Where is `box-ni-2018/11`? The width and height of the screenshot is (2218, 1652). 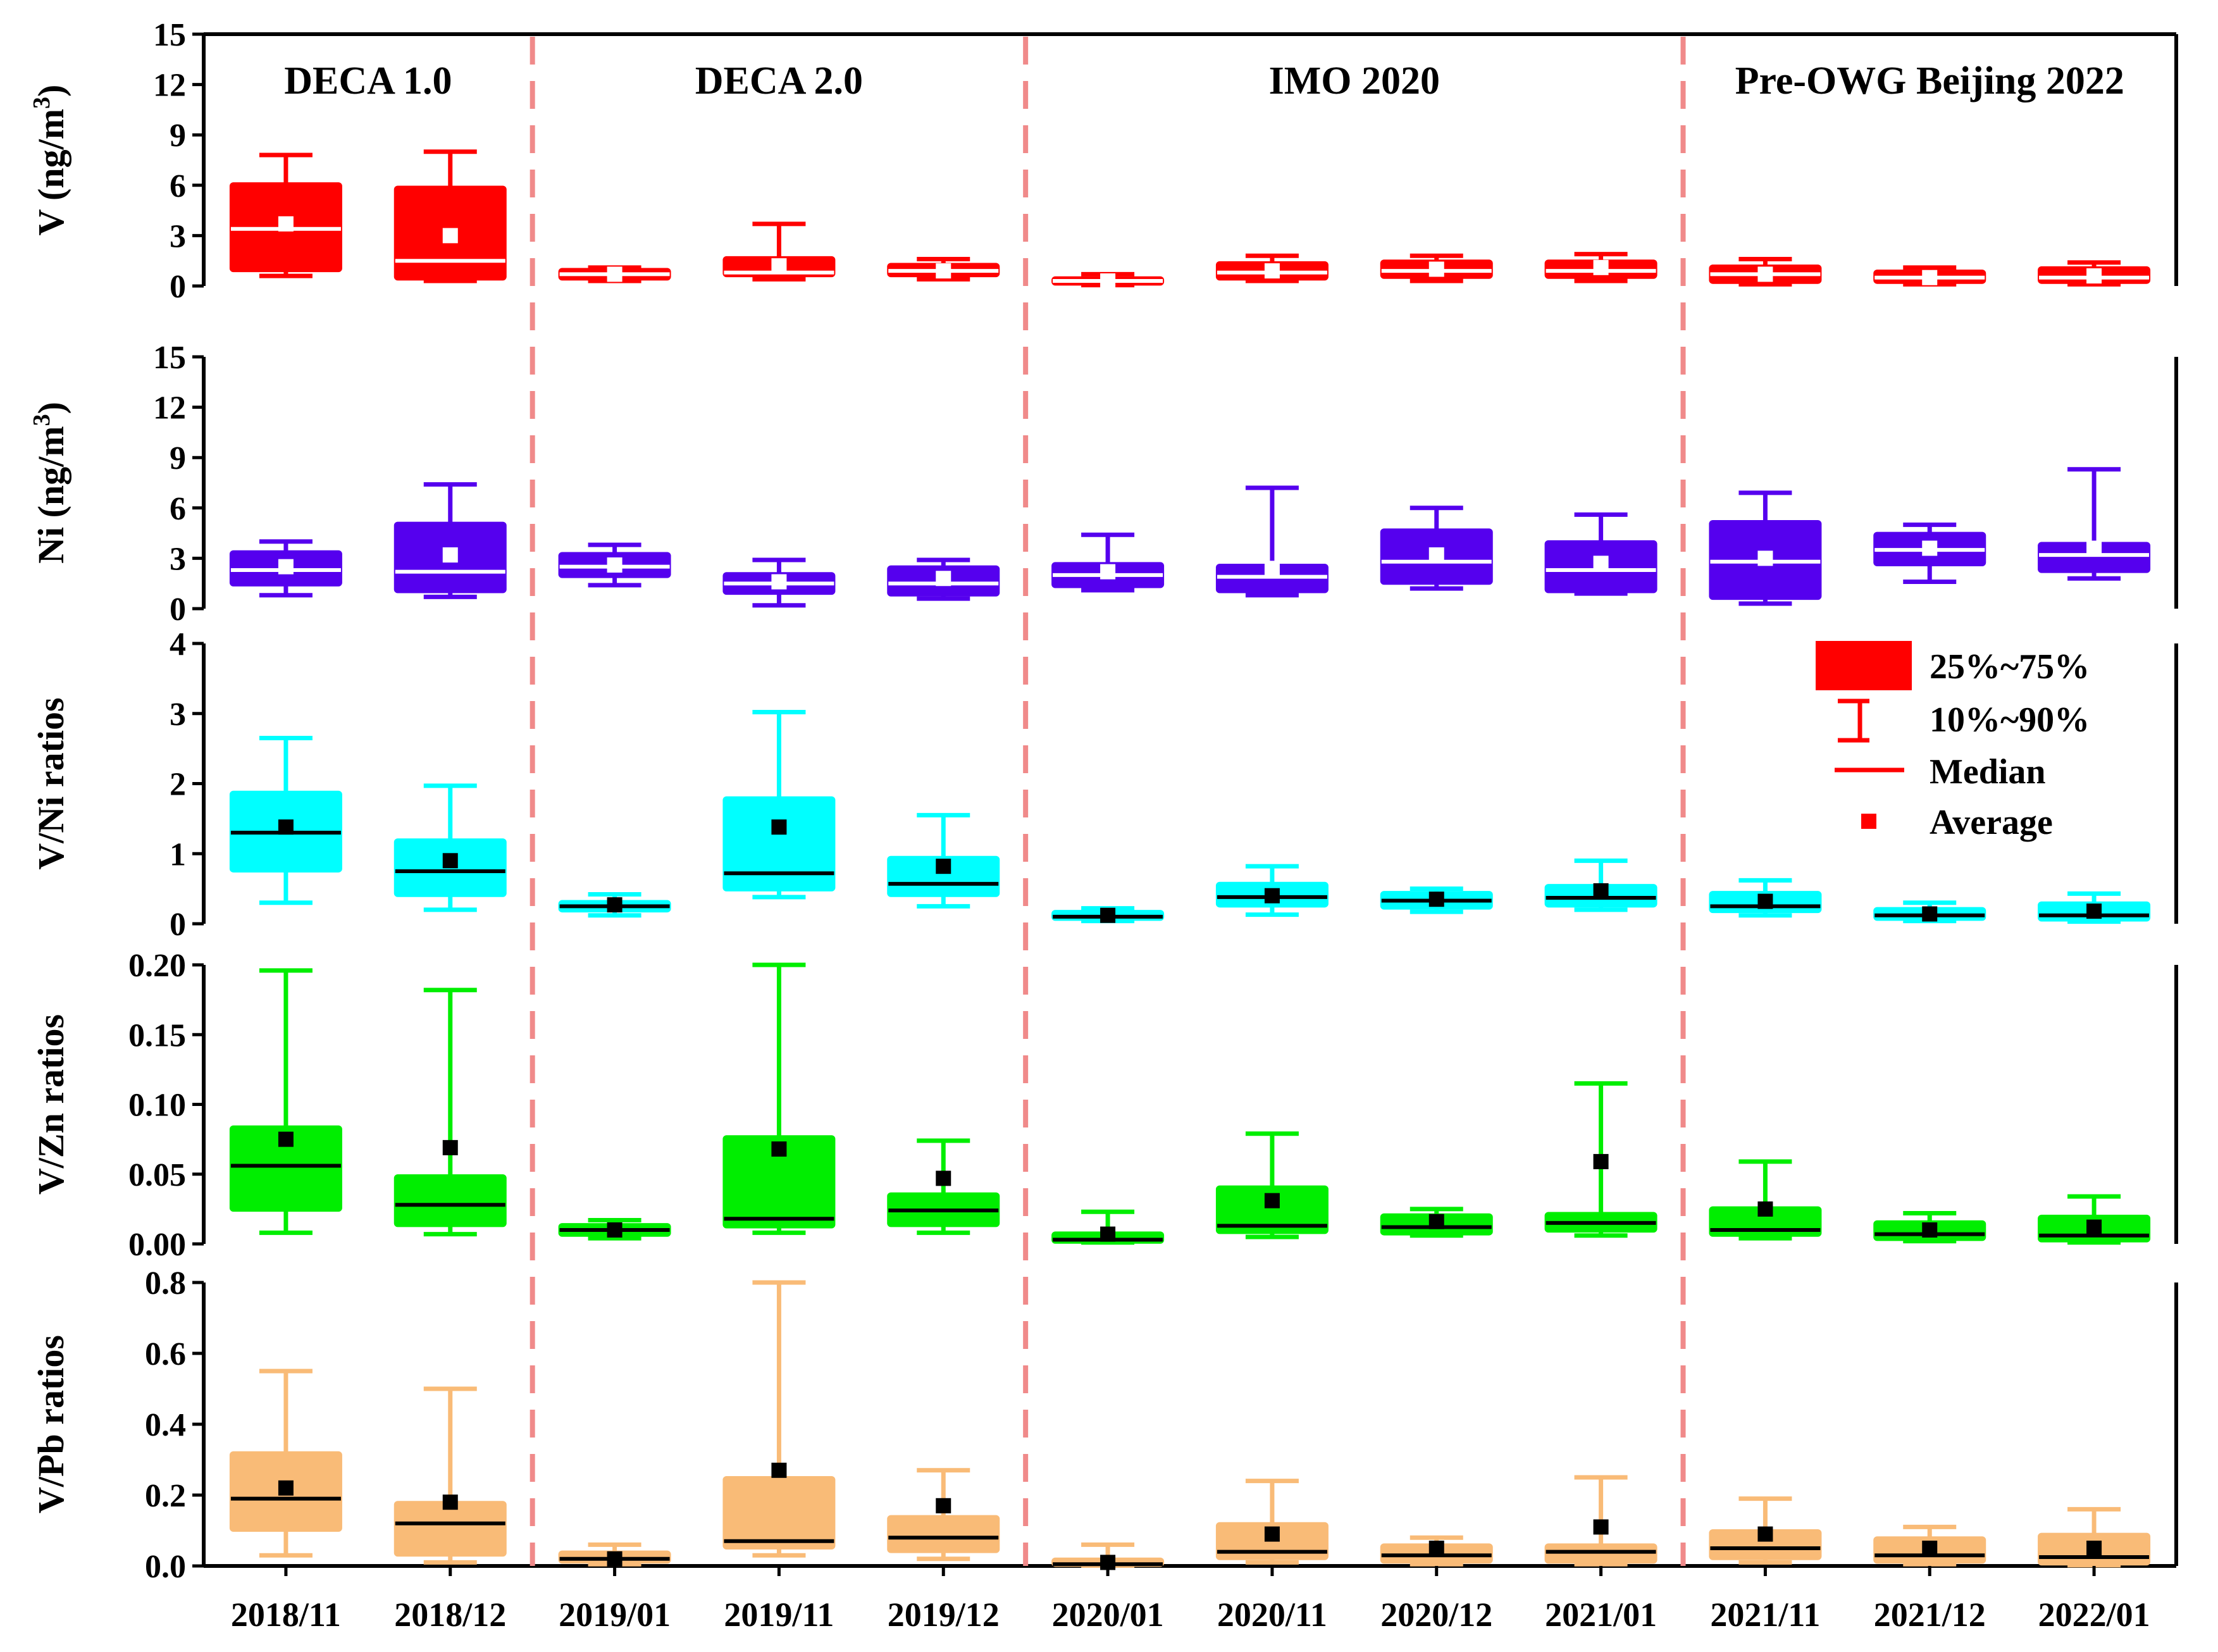 box-ni-2018/11 is located at coordinates (286, 568).